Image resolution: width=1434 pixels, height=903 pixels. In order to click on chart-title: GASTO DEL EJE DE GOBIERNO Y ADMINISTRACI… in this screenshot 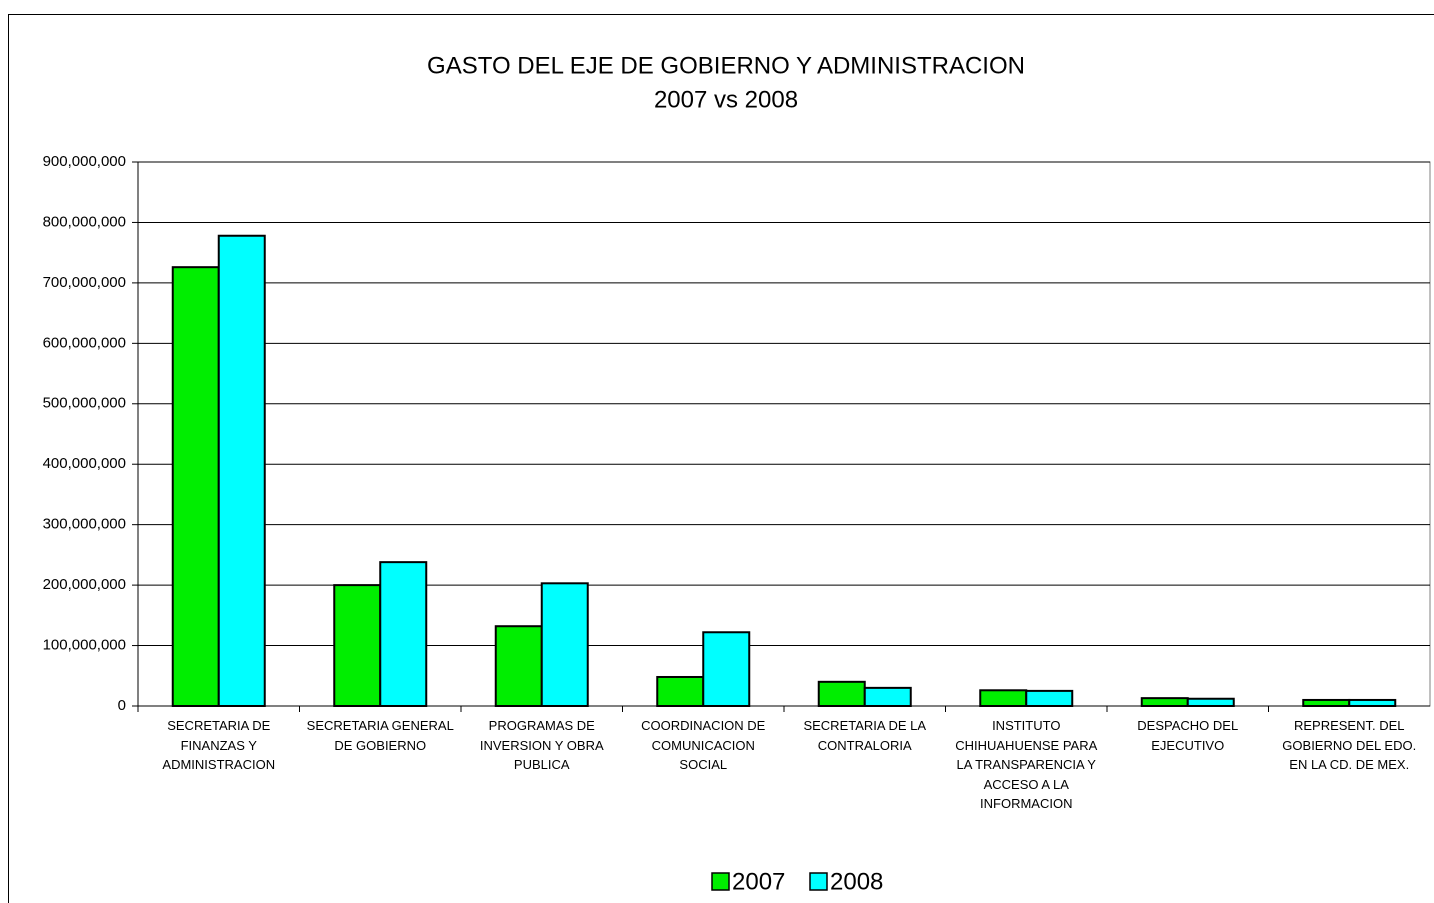, I will do `click(726, 65)`.